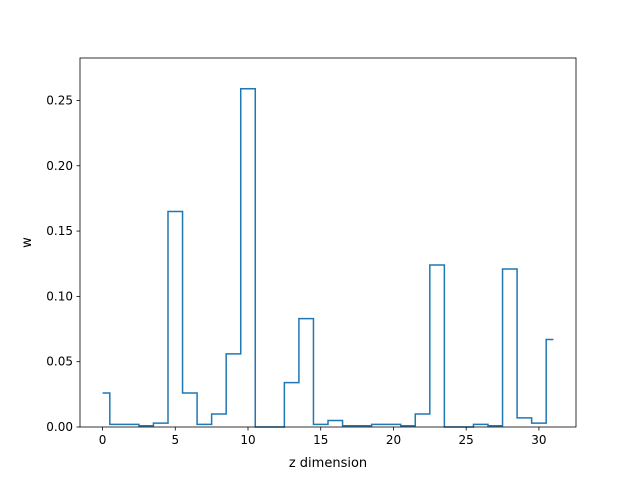  What do you see at coordinates (59, 427) in the screenshot?
I see `y-tick-label: 0.00` at bounding box center [59, 427].